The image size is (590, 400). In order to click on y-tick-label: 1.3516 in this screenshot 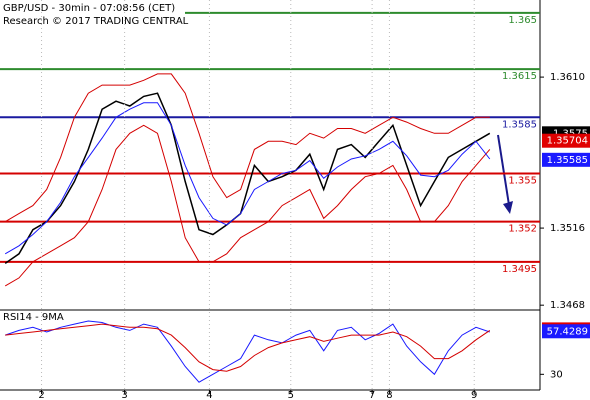, I will do `click(567, 228)`.